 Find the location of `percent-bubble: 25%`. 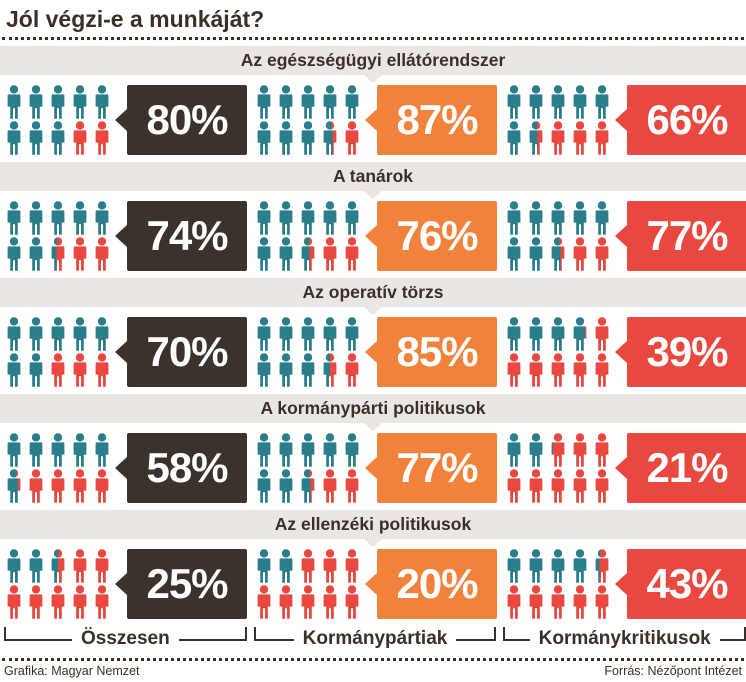

percent-bubble: 25% is located at coordinates (181, 584).